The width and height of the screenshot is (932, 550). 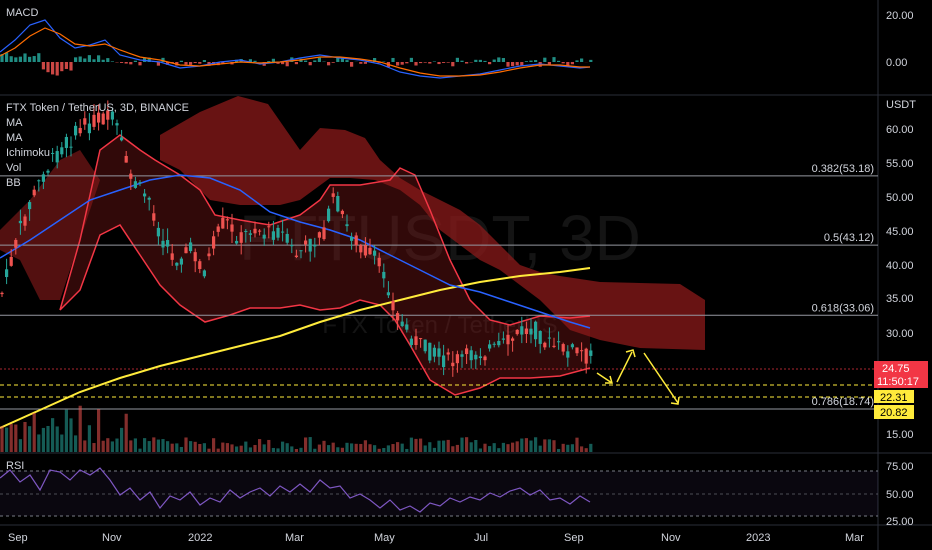 I want to click on indicator-vol: Vol, so click(x=14, y=168).